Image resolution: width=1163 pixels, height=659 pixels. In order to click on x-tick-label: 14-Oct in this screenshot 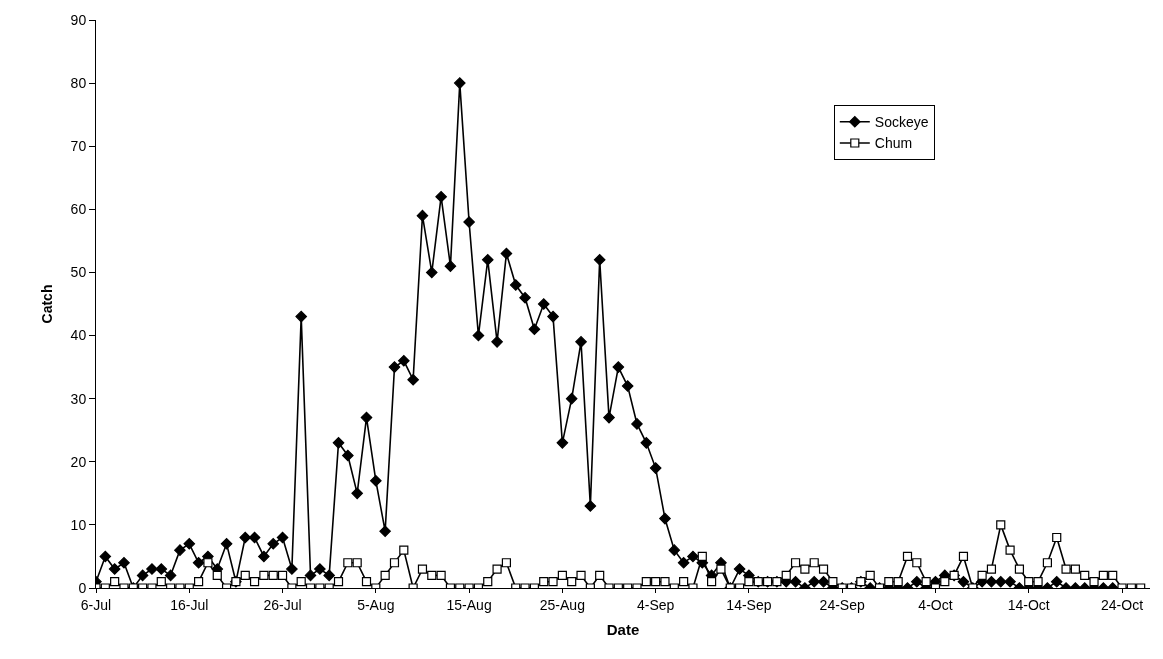, I will do `click(1028, 604)`.